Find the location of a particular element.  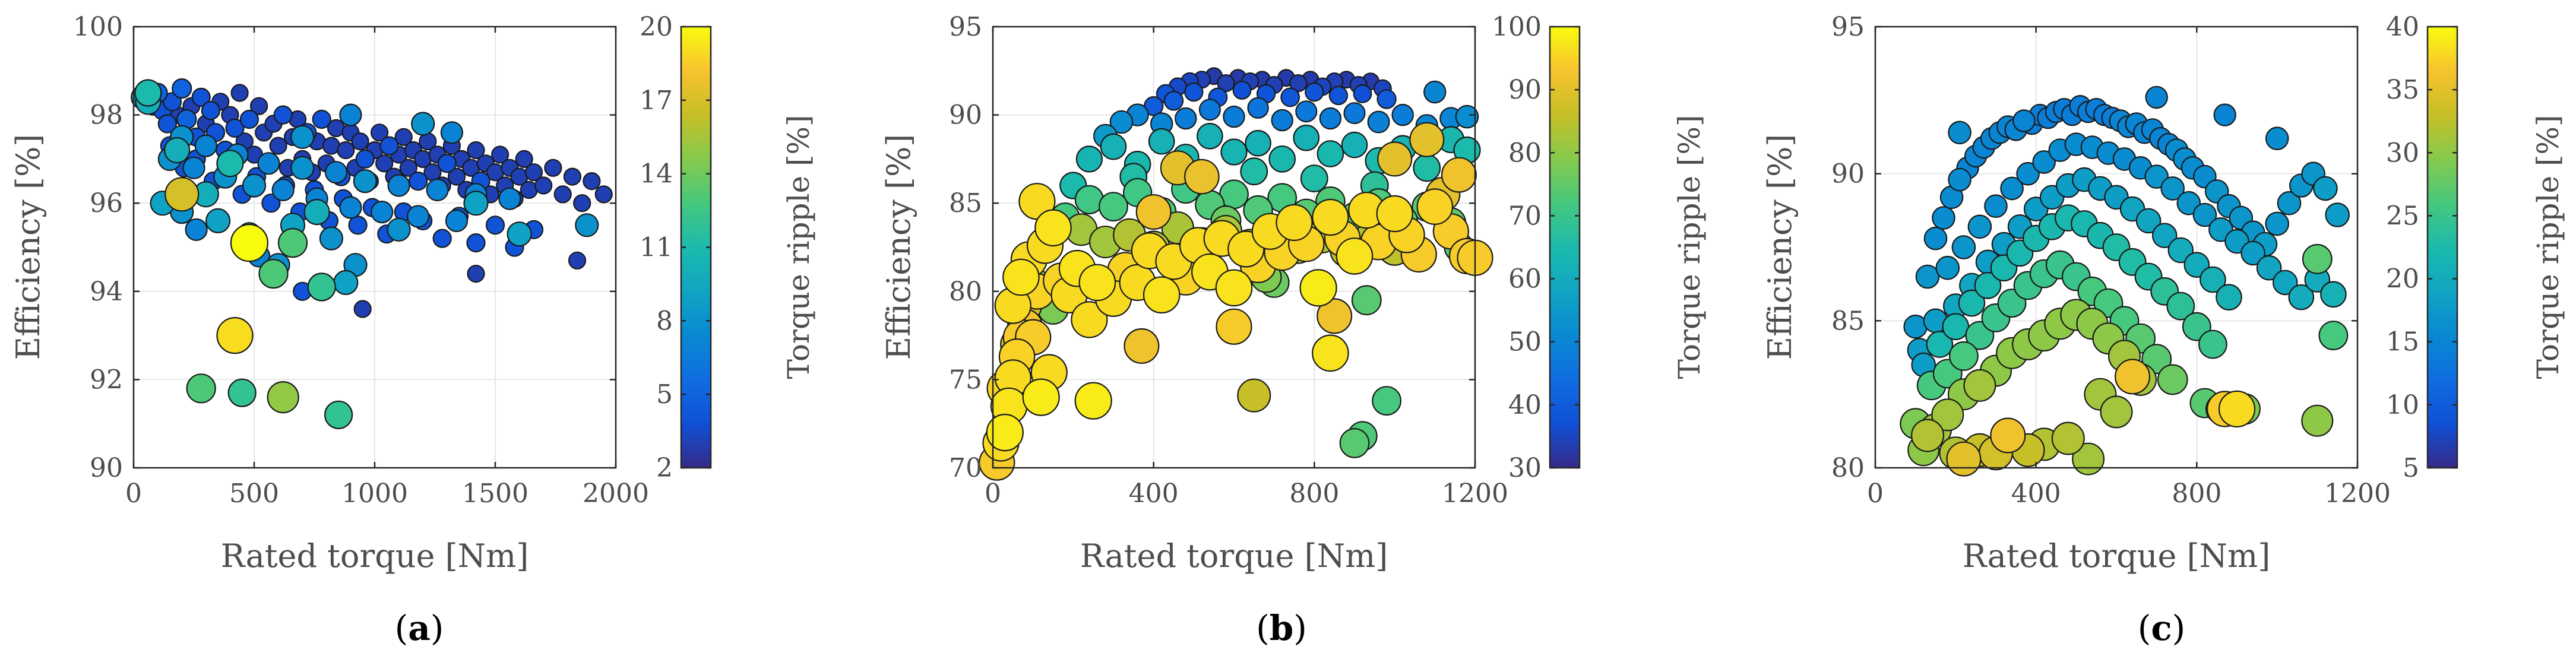

colorbar-tick-label: 20 is located at coordinates (656, 27).